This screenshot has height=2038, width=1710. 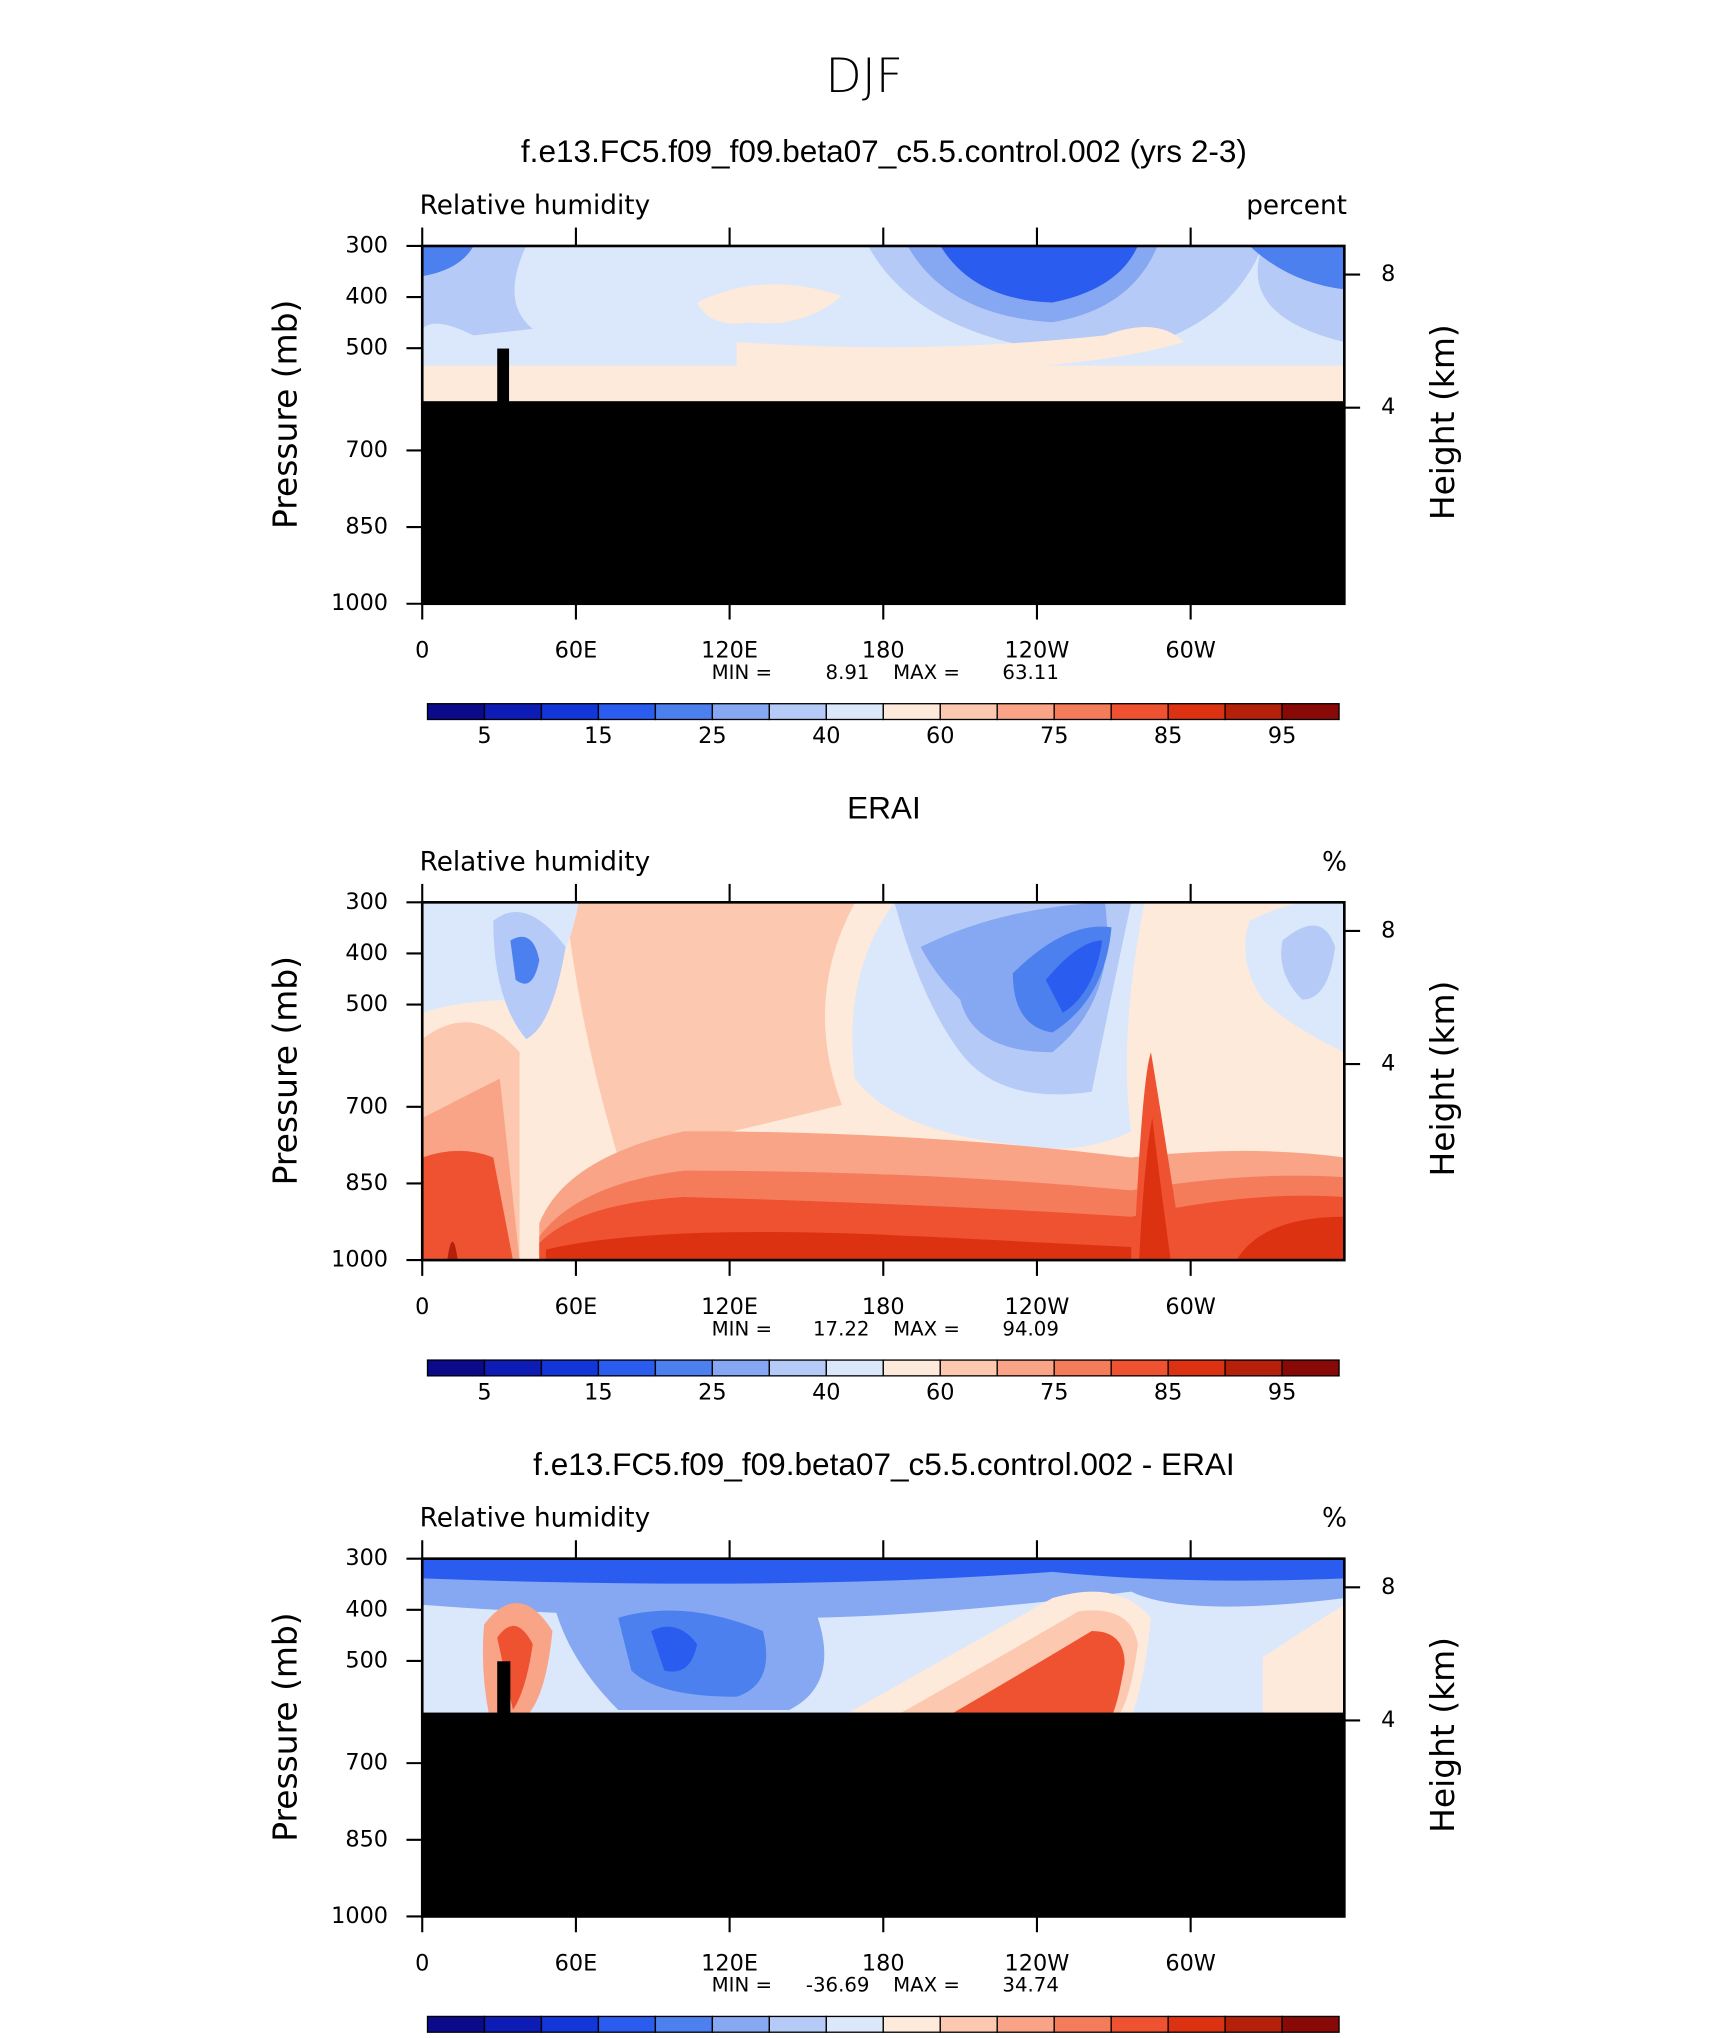 What do you see at coordinates (864, 76) in the screenshot?
I see `figure-title: DJF` at bounding box center [864, 76].